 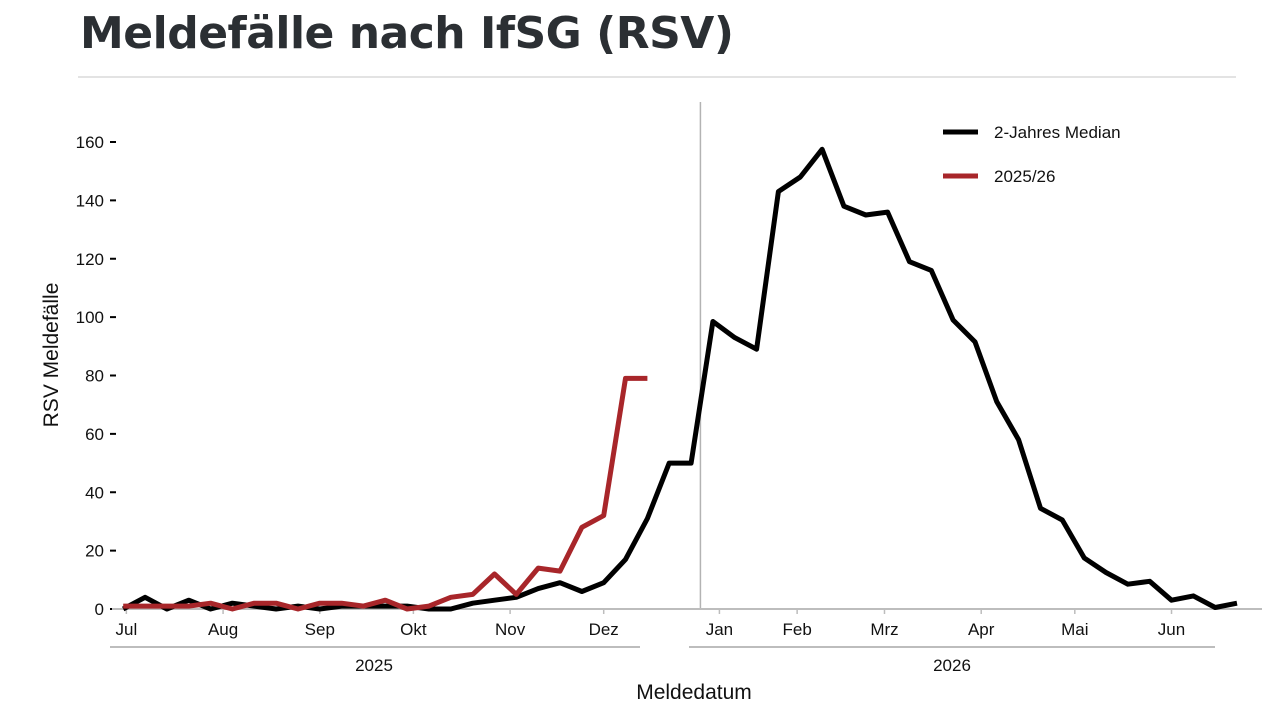 I want to click on page-title: Meldefälle nach IfSG (RSV), so click(x=407, y=33).